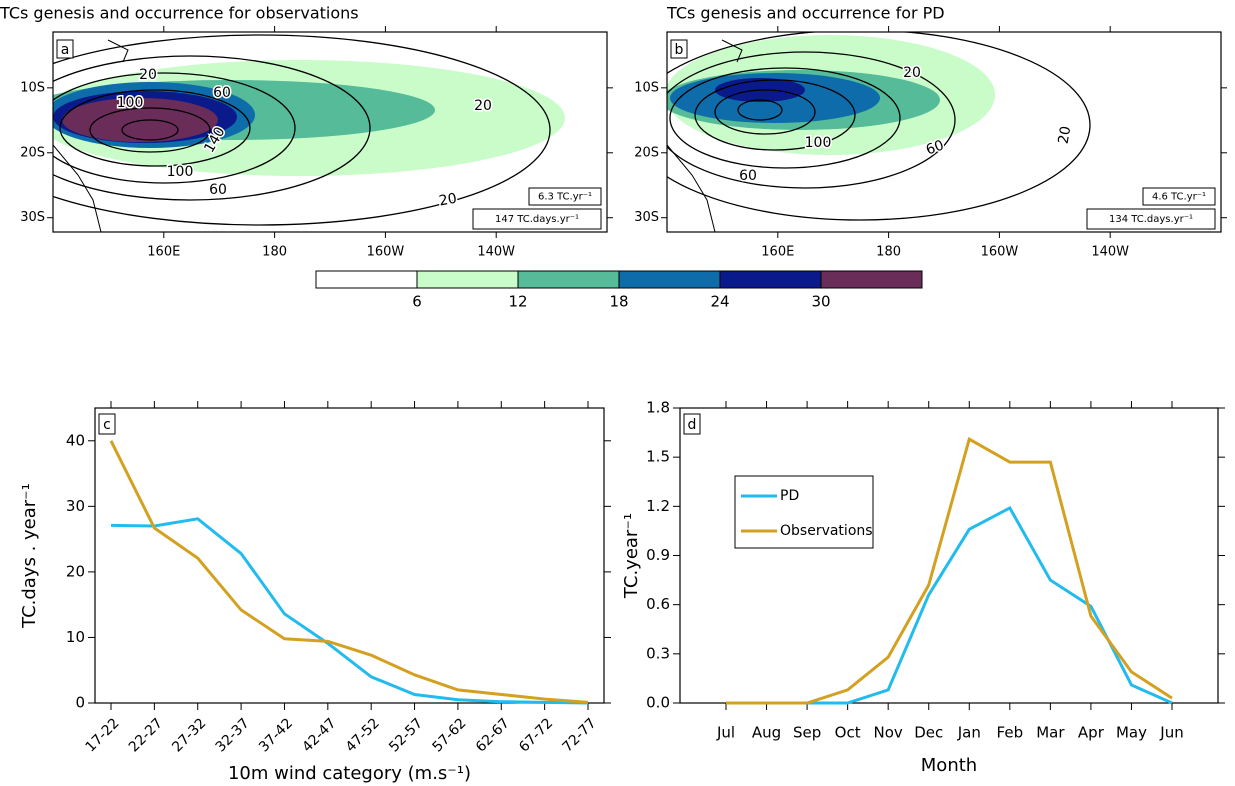 Image resolution: width=1235 pixels, height=786 pixels. I want to click on x-tick-label: Aug, so click(766, 733).